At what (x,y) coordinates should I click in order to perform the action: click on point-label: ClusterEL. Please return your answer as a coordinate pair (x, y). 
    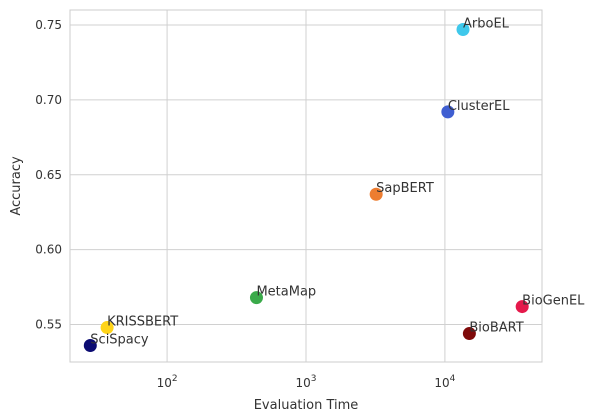
    Looking at the image, I should click on (479, 106).